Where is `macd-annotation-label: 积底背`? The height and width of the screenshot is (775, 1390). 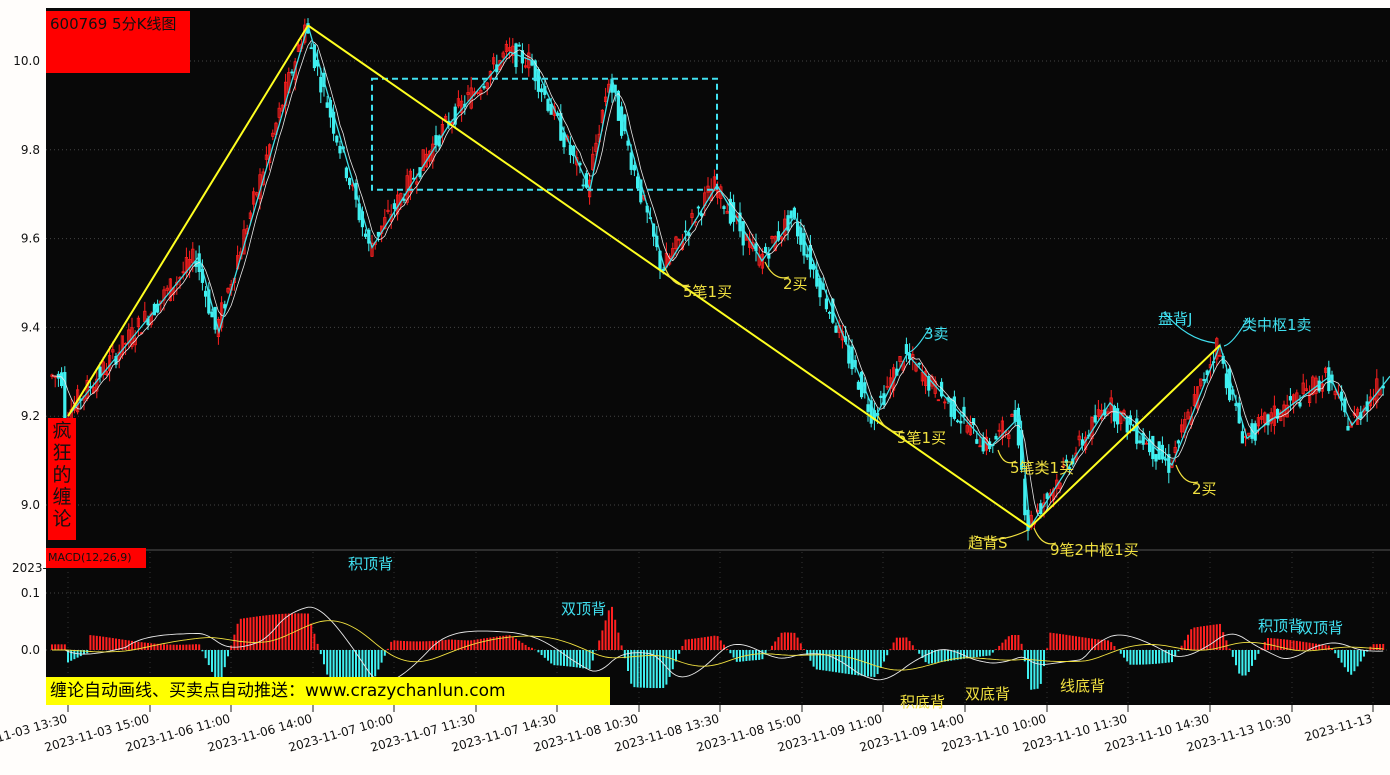 macd-annotation-label: 积底背 is located at coordinates (922, 702).